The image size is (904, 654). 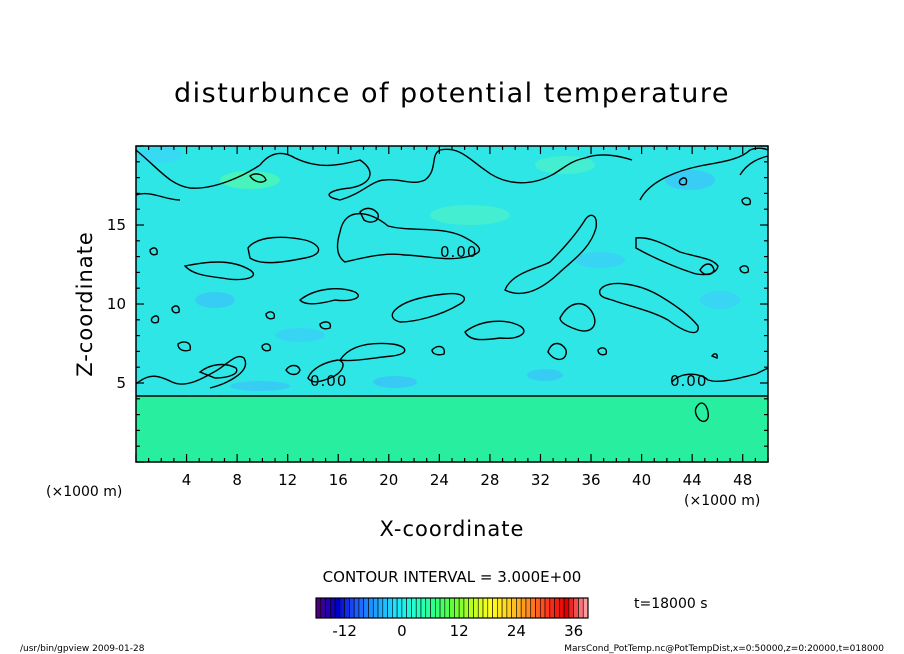 I want to click on colorbar-tick-label: 24, so click(x=516, y=631).